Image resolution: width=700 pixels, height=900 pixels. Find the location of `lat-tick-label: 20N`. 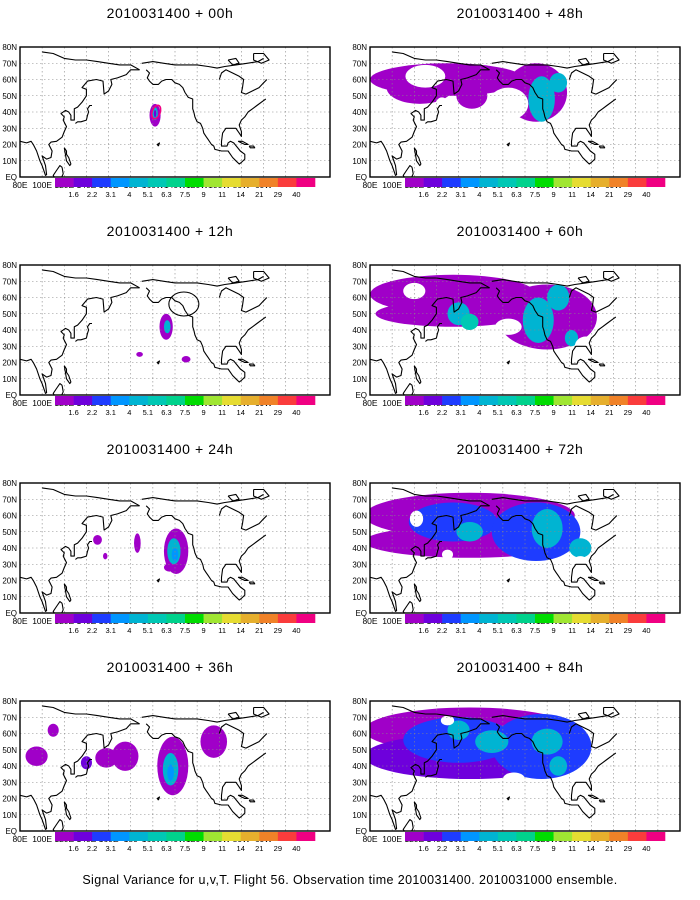

lat-tick-label: 20N is located at coordinates (9, 363).